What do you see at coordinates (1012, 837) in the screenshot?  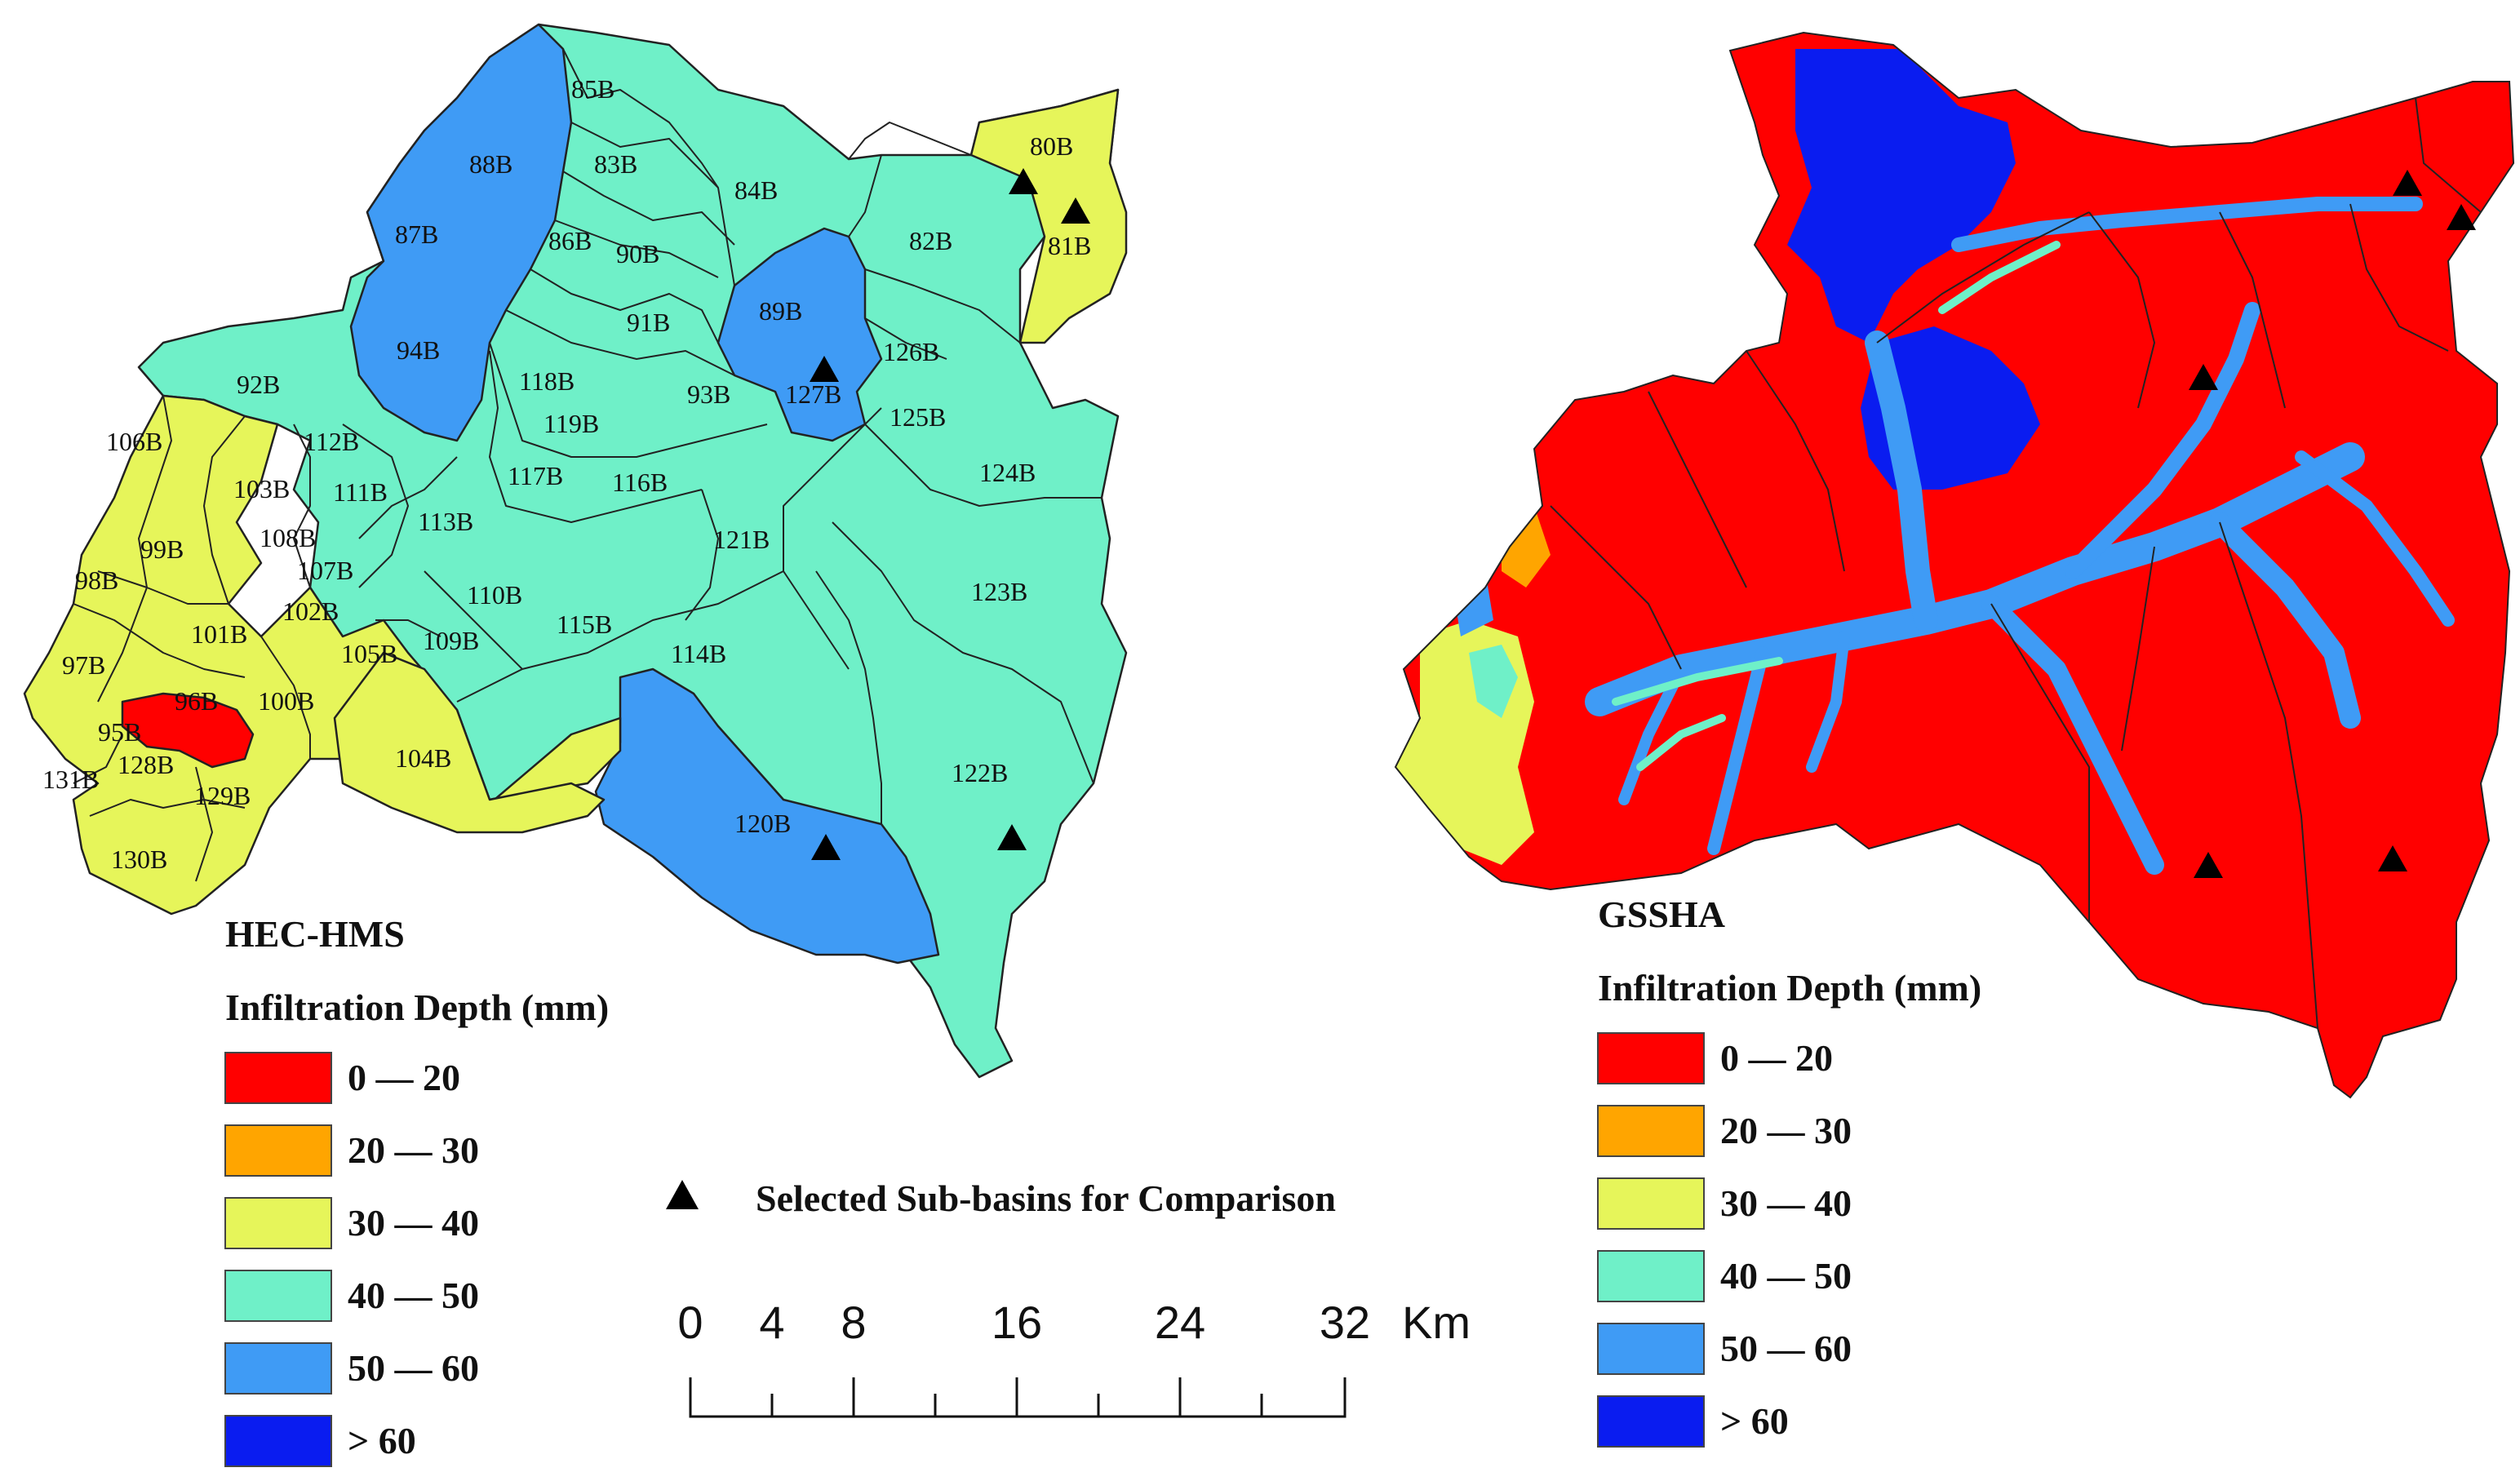 I see `triangle-marker-122b` at bounding box center [1012, 837].